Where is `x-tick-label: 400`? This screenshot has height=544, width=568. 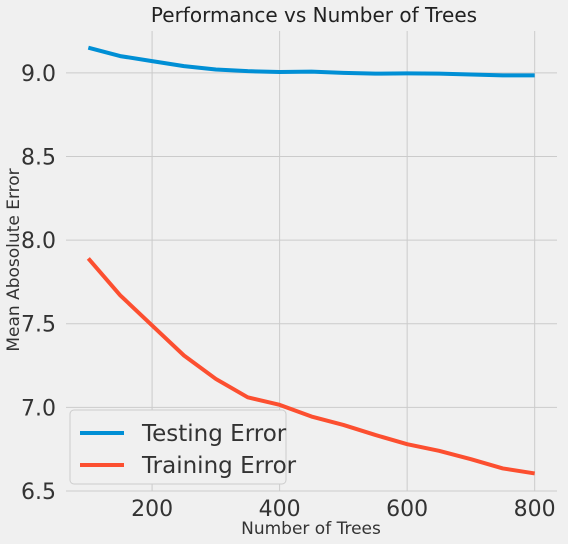 x-tick-label: 400 is located at coordinates (280, 509).